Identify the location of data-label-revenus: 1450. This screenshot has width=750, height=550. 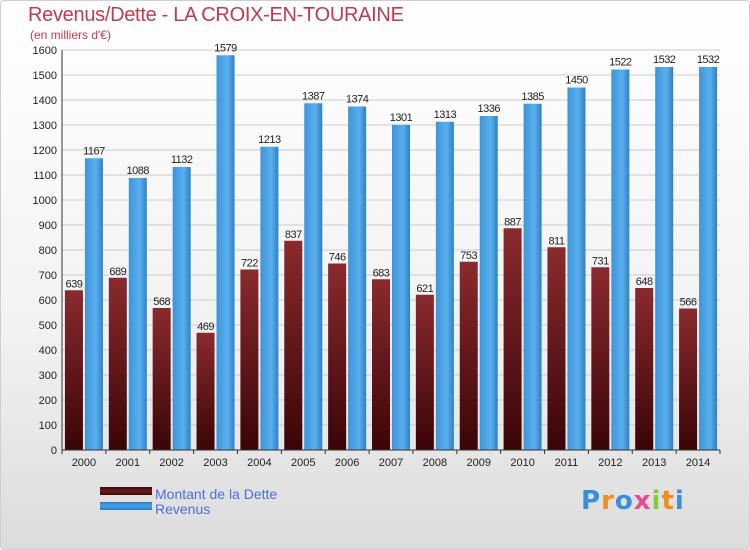
(576, 81).